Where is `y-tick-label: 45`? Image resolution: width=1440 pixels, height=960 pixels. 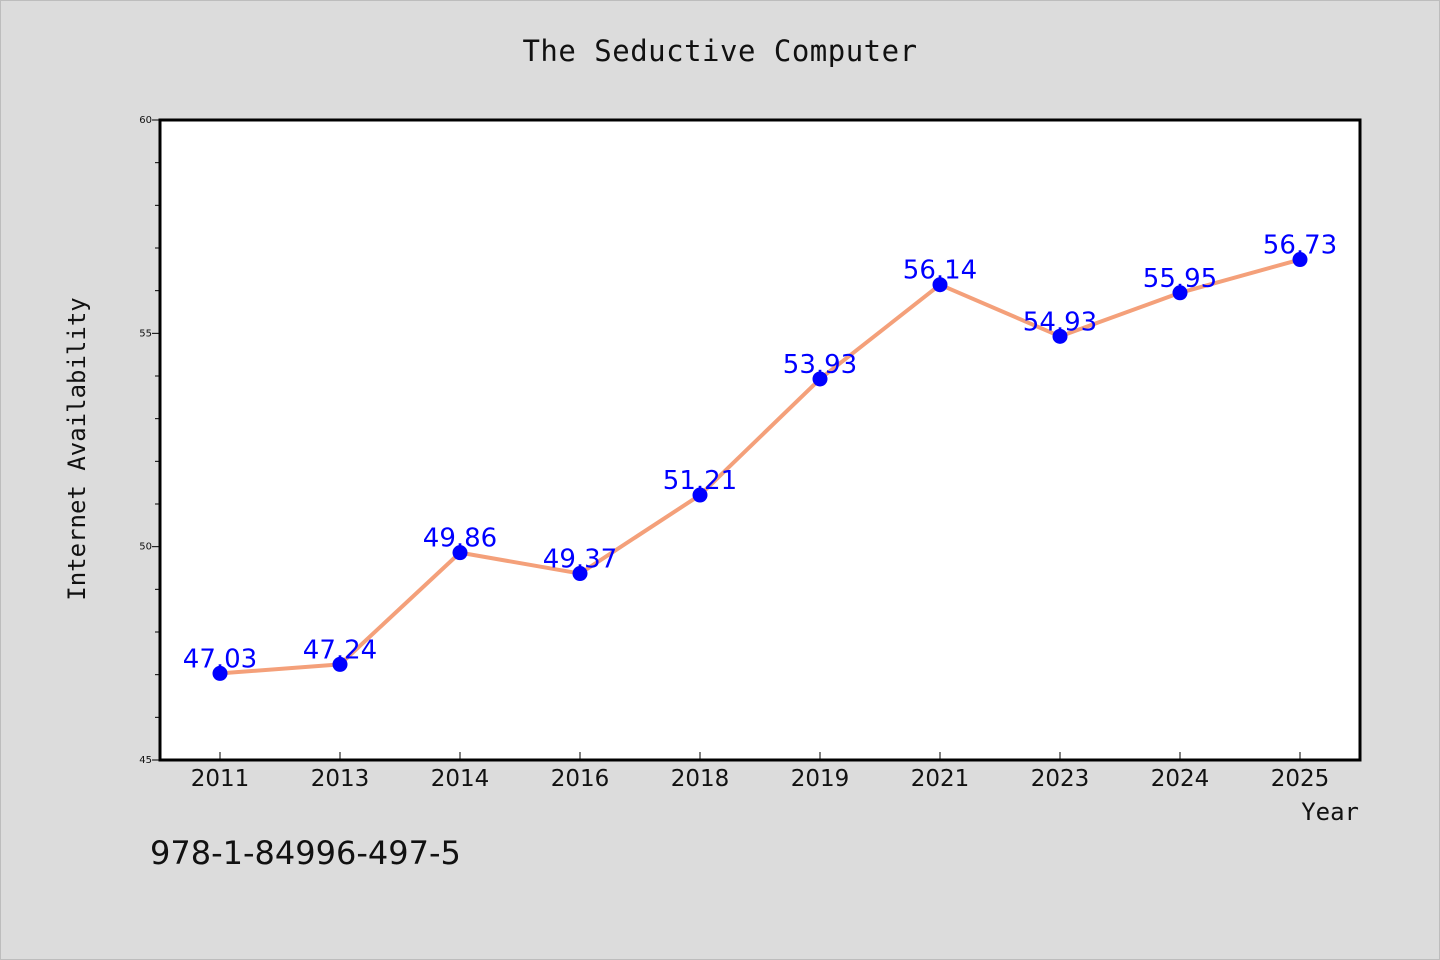 y-tick-label: 45 is located at coordinates (145, 760).